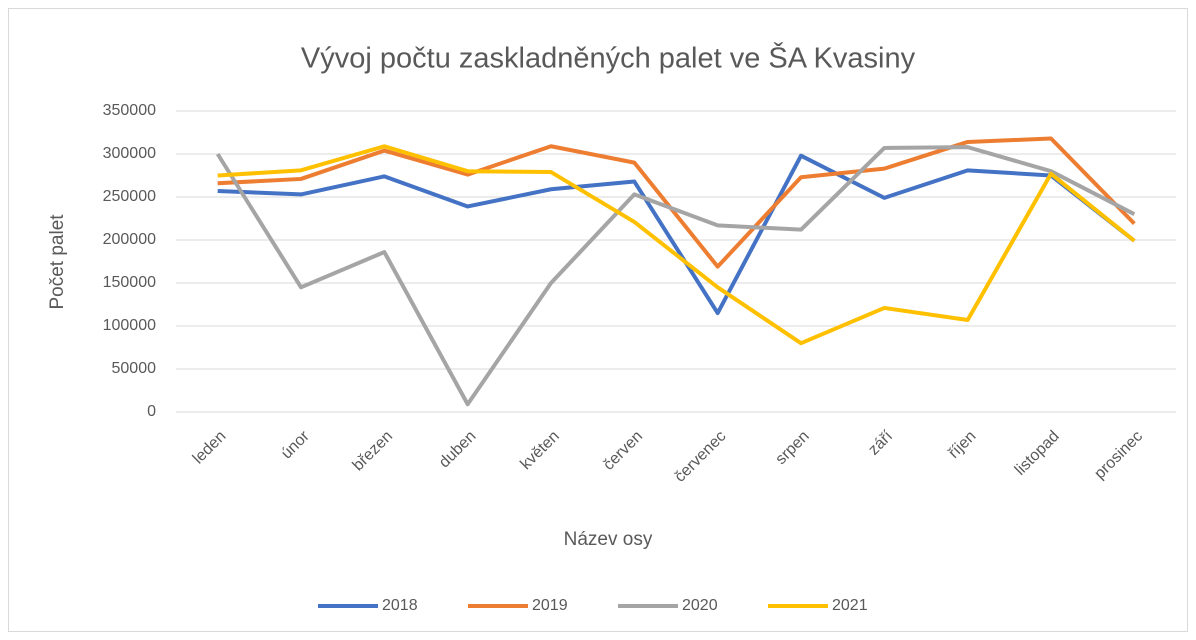 The height and width of the screenshot is (640, 1196). What do you see at coordinates (129, 110) in the screenshot?
I see `y-tick-label: 350000` at bounding box center [129, 110].